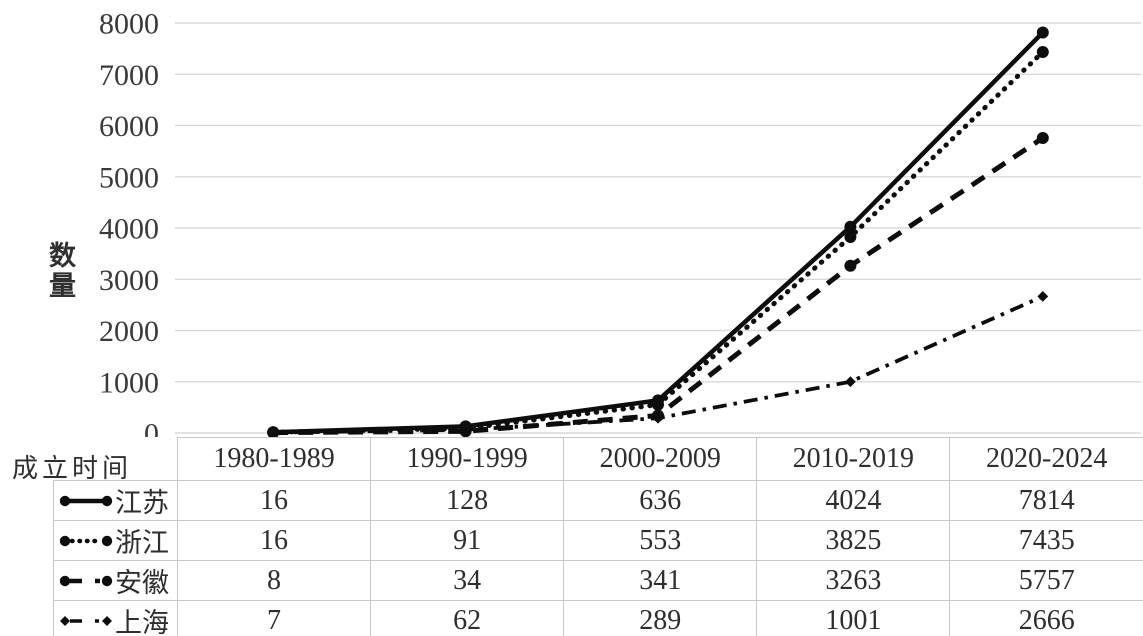 The height and width of the screenshot is (636, 1143). What do you see at coordinates (853, 459) in the screenshot?
I see `column-header-2010-2019: 2010-2019` at bounding box center [853, 459].